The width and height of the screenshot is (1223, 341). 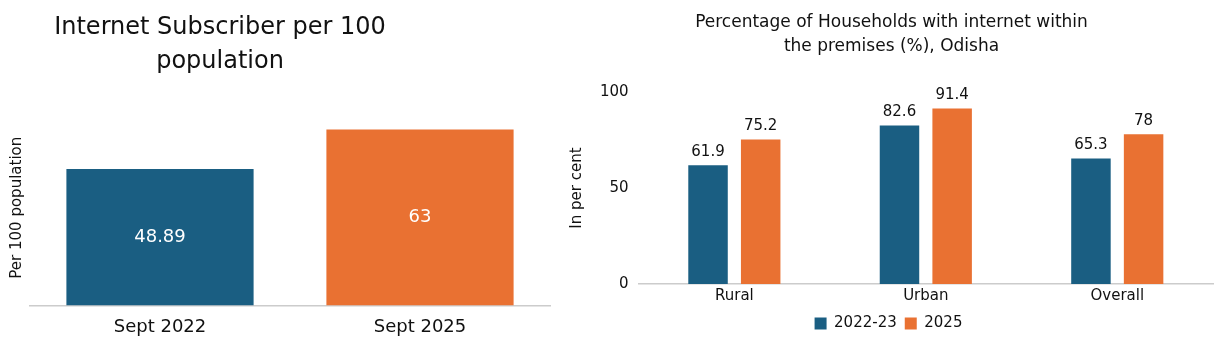 What do you see at coordinates (760, 125) in the screenshot?
I see `data-label: 75.2` at bounding box center [760, 125].